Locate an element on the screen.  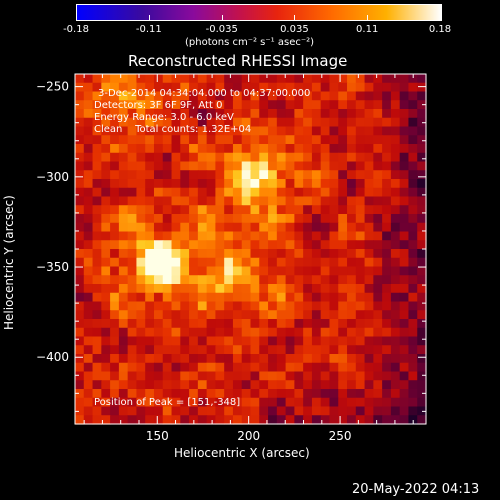
annotation-time-range: 3-Dec-2014 04:34:04.000 to 04:37:00.000 is located at coordinates (204, 93).